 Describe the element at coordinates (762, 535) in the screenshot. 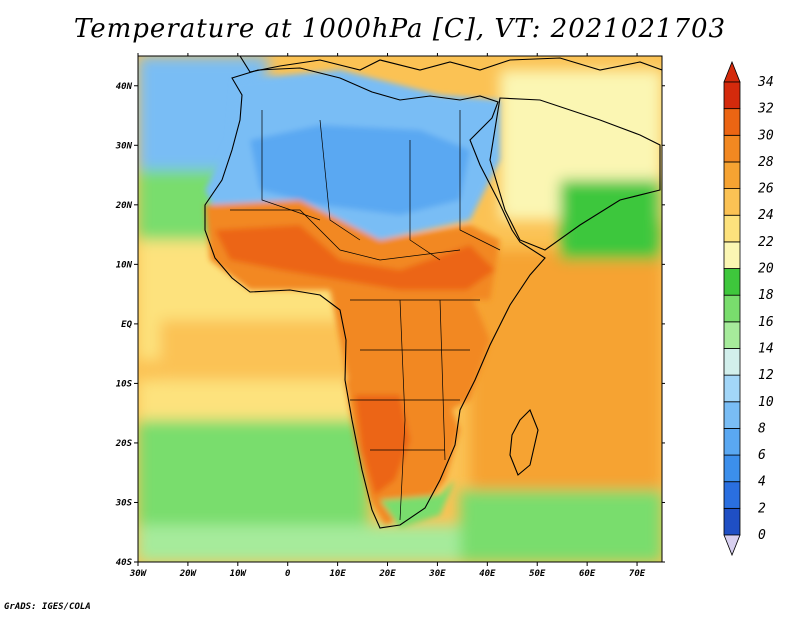

I see `colorbar-label: 0` at that location.